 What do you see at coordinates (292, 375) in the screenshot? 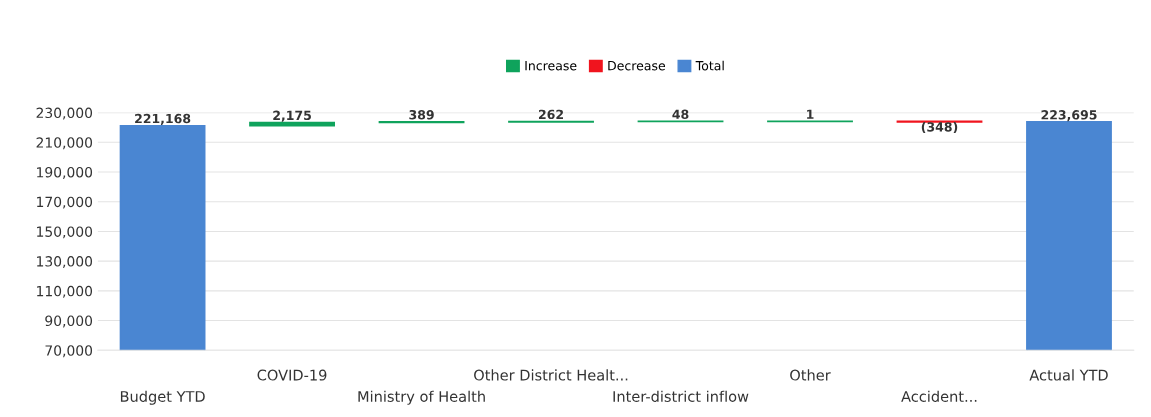
I see `x-tick-label: COVID-19` at bounding box center [292, 375].